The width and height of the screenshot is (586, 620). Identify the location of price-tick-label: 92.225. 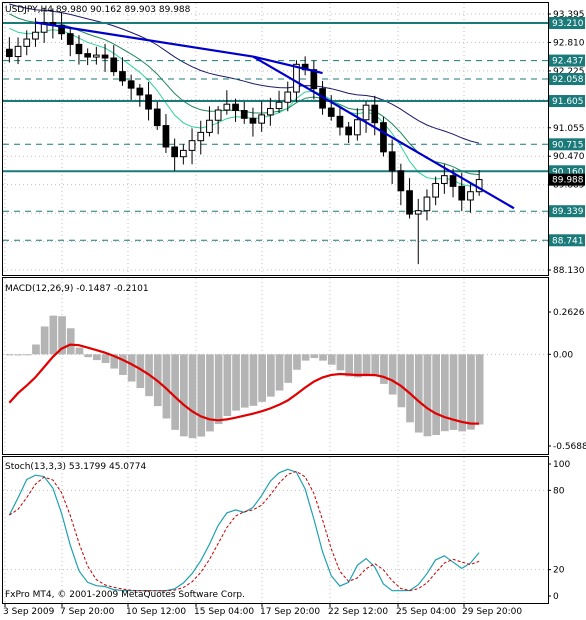
(569, 72).